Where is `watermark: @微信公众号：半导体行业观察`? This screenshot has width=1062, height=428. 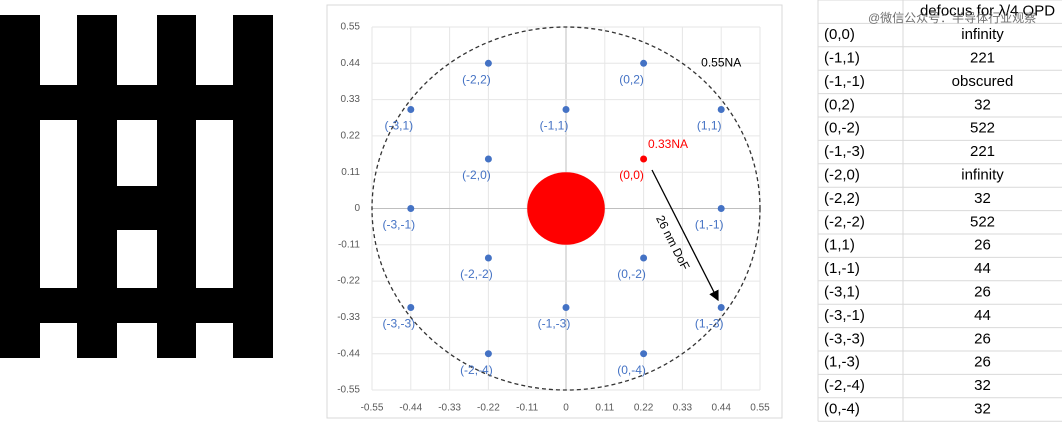 watermark: @微信公众号：半导体行业观察 is located at coordinates (952, 18).